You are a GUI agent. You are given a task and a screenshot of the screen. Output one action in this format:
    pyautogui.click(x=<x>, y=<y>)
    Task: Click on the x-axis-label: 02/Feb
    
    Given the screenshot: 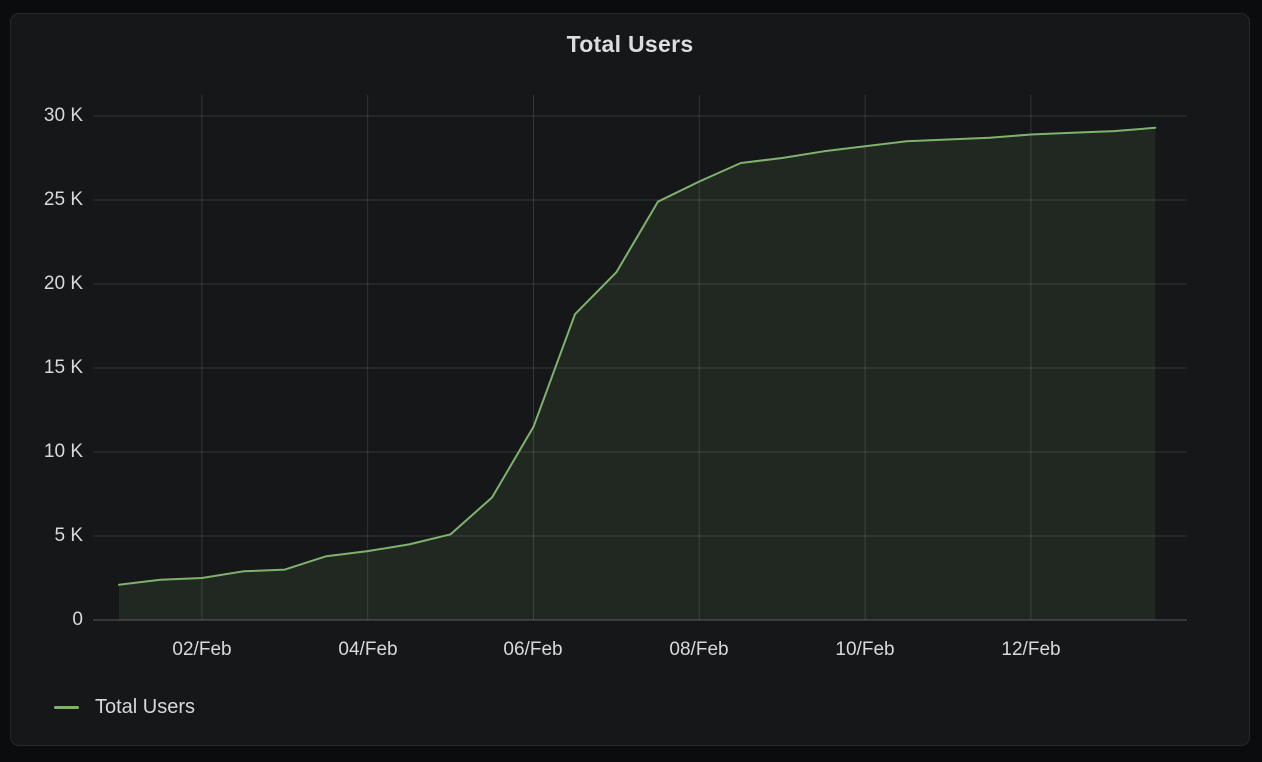 What is the action you would take?
    pyautogui.click(x=202, y=649)
    